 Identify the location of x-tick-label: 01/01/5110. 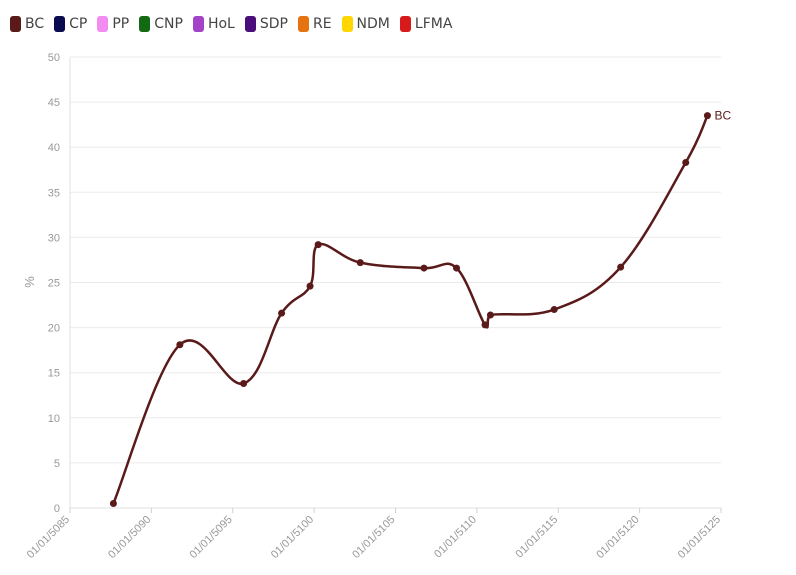
(455, 537).